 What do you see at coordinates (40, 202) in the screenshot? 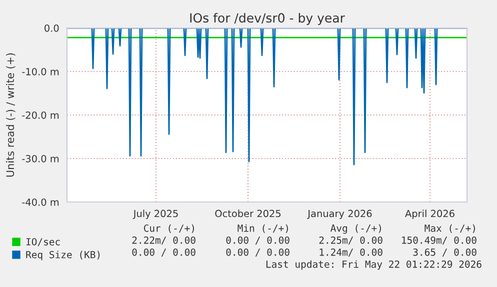
I see `y-tick-label: -40.0 m` at bounding box center [40, 202].